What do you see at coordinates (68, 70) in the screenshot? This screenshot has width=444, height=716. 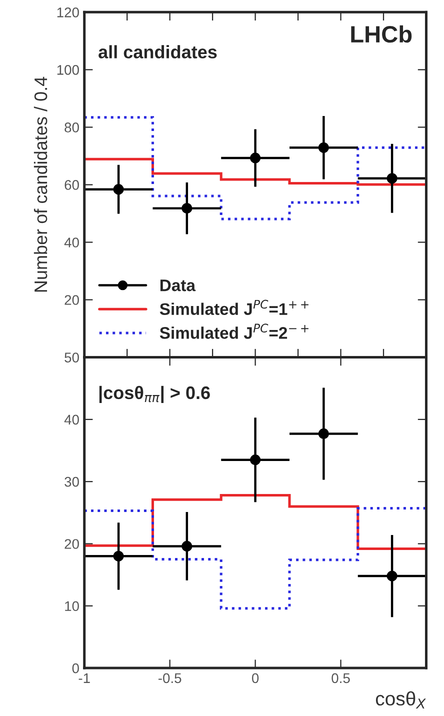 I see `y-tick-label: 100` at bounding box center [68, 70].